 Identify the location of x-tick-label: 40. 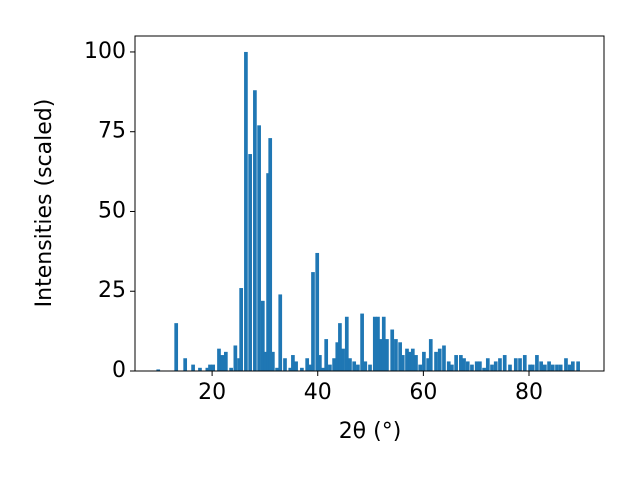
(318, 392).